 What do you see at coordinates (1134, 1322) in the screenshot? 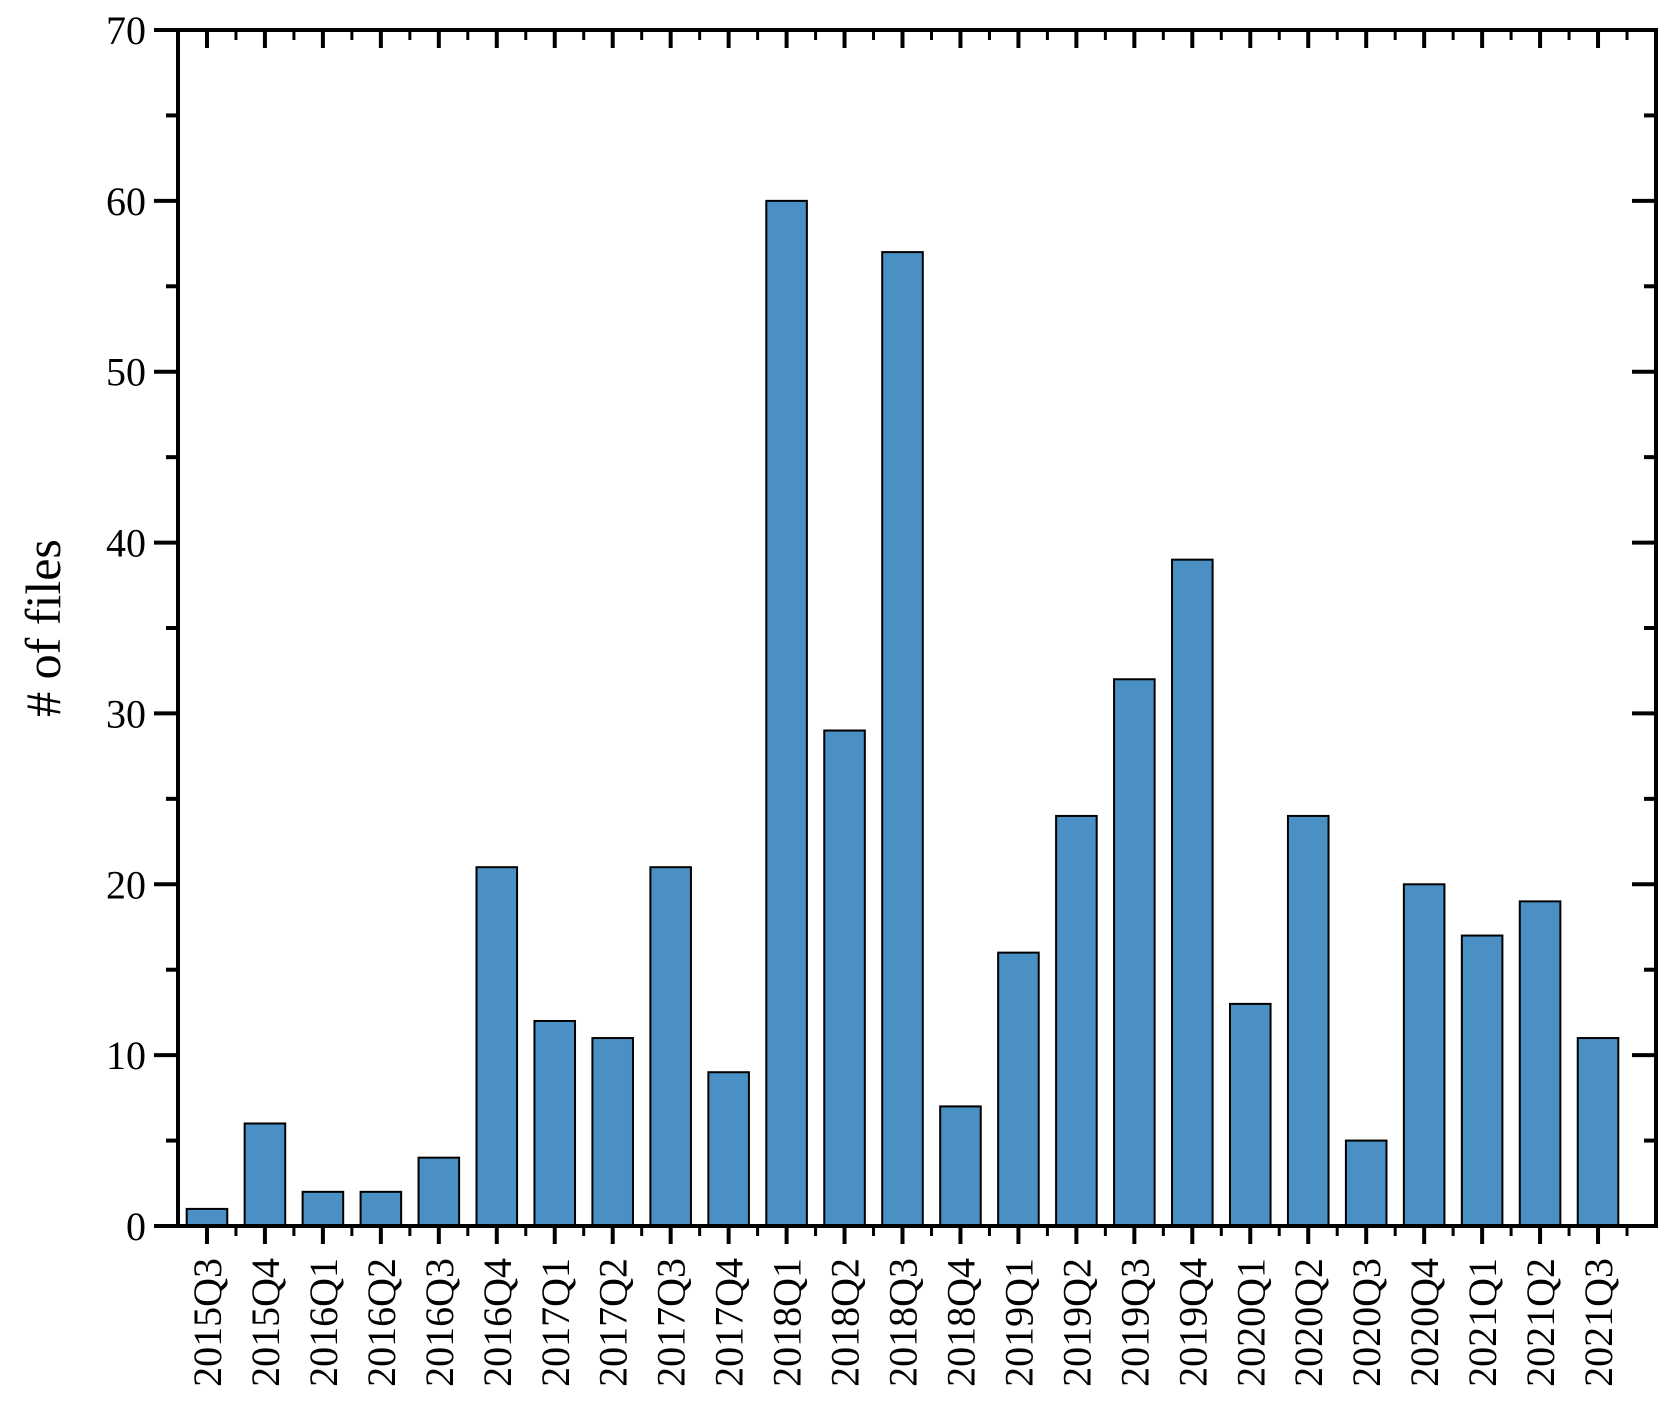
I see `x-tick-label: 2019Q3` at bounding box center [1134, 1322].